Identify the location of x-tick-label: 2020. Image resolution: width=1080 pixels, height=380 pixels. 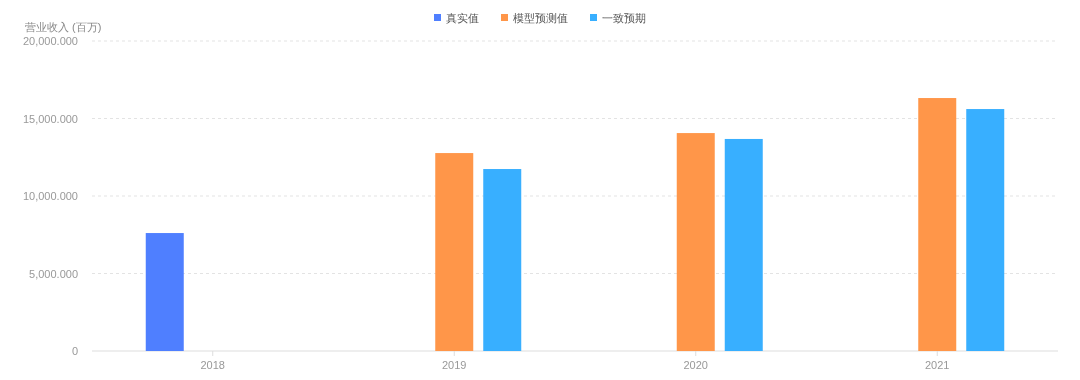
(695, 365).